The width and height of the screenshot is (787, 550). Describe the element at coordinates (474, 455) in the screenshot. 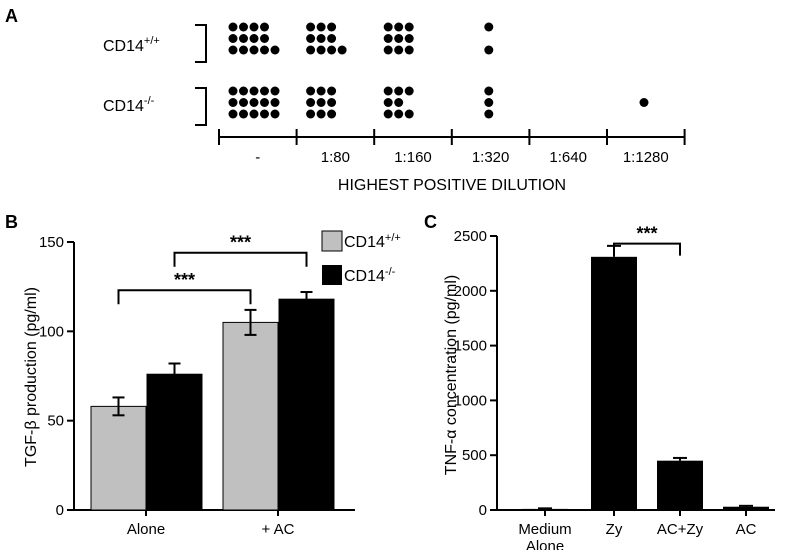

I see `c-y-tick-label: 500` at that location.